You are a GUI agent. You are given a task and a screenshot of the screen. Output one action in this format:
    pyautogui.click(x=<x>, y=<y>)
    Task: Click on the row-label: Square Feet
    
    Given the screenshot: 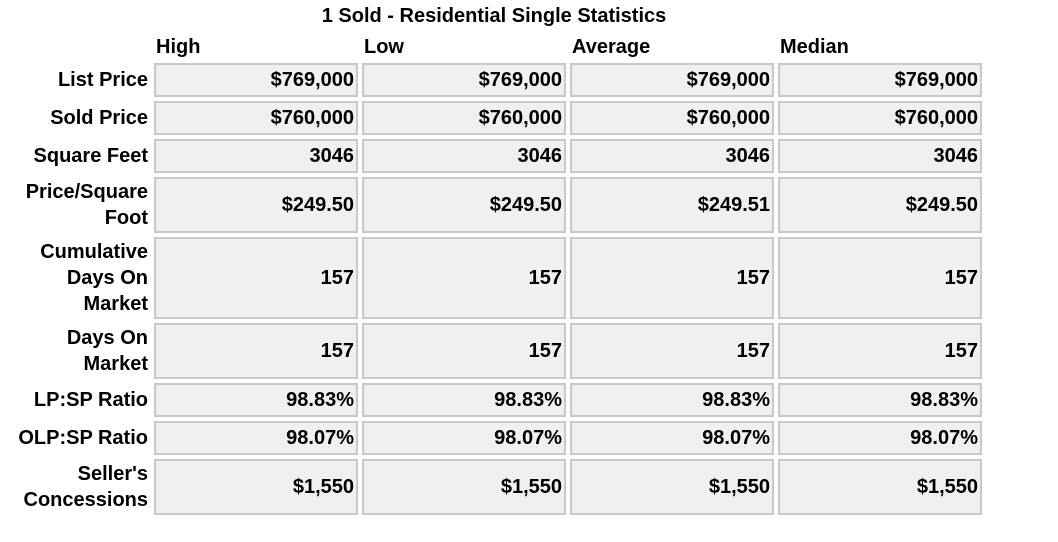 What is the action you would take?
    pyautogui.click(x=90, y=156)
    